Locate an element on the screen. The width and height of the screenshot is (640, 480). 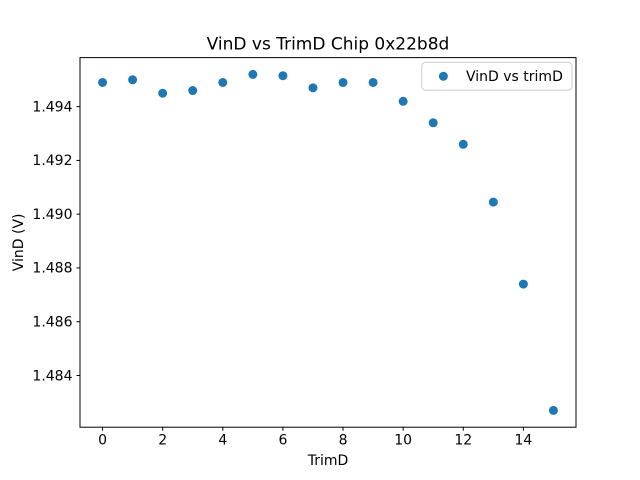
chart-title: VinD vs TrimD Chip 0x22b8d is located at coordinates (328, 45).